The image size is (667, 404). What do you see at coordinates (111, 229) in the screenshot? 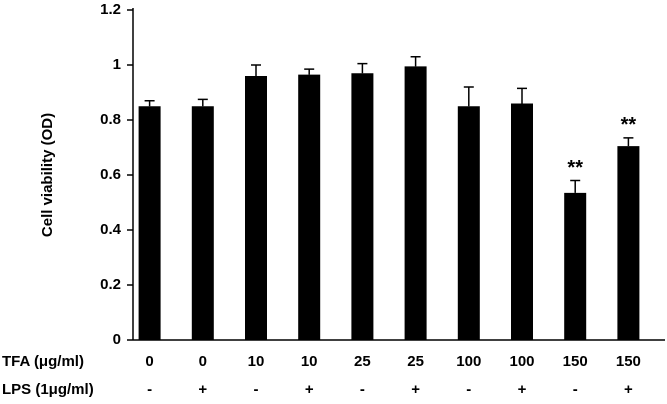
I see `y-tick-label: 0.4` at bounding box center [111, 229].